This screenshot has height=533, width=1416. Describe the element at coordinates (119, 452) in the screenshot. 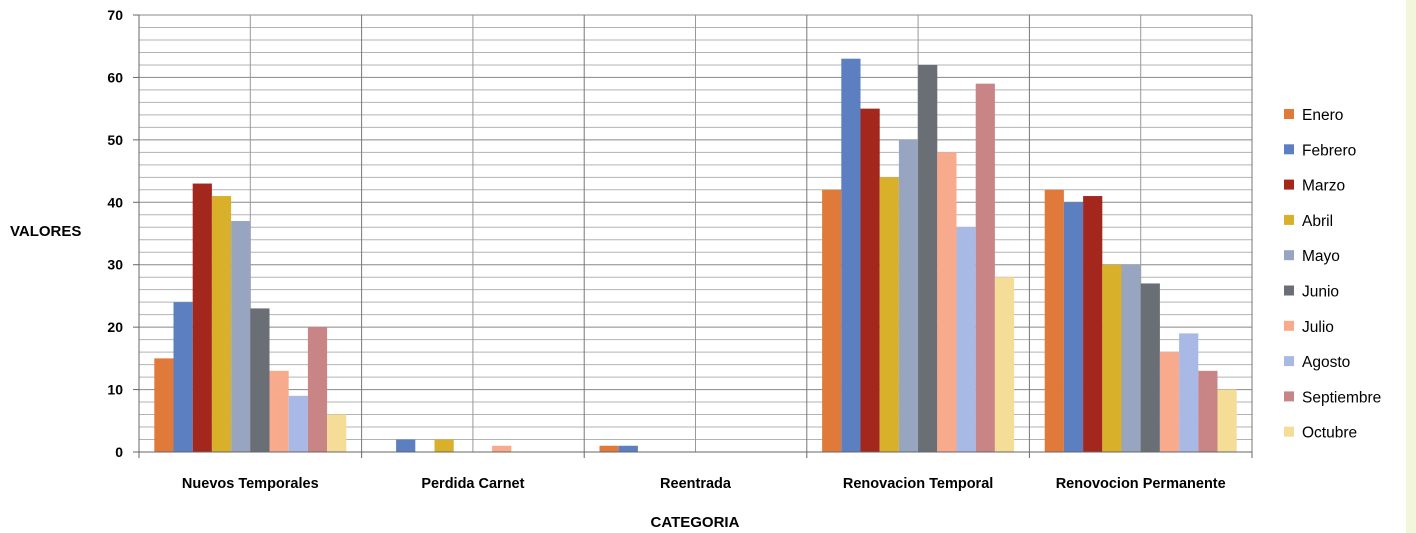

I see `y-tick-label: 0` at that location.